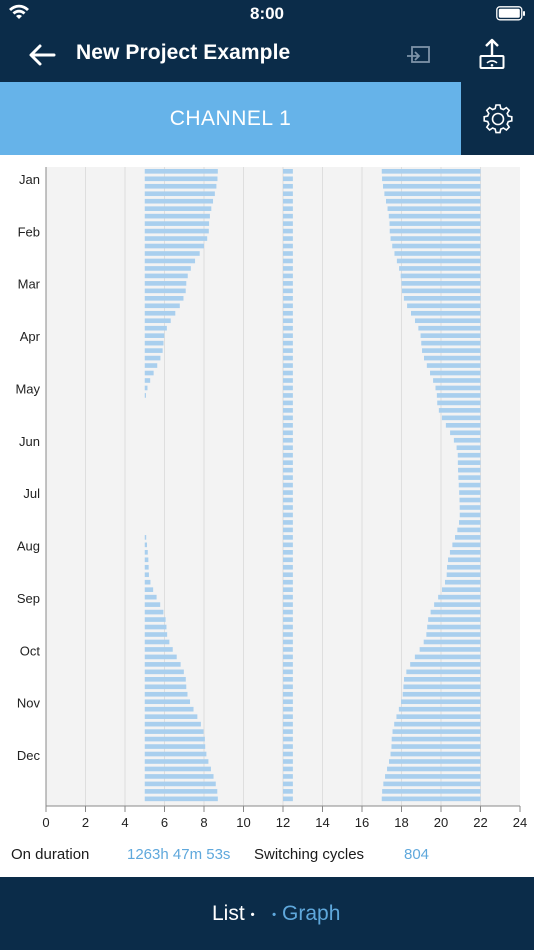  I want to click on x-tick-label: 6, so click(164, 822).